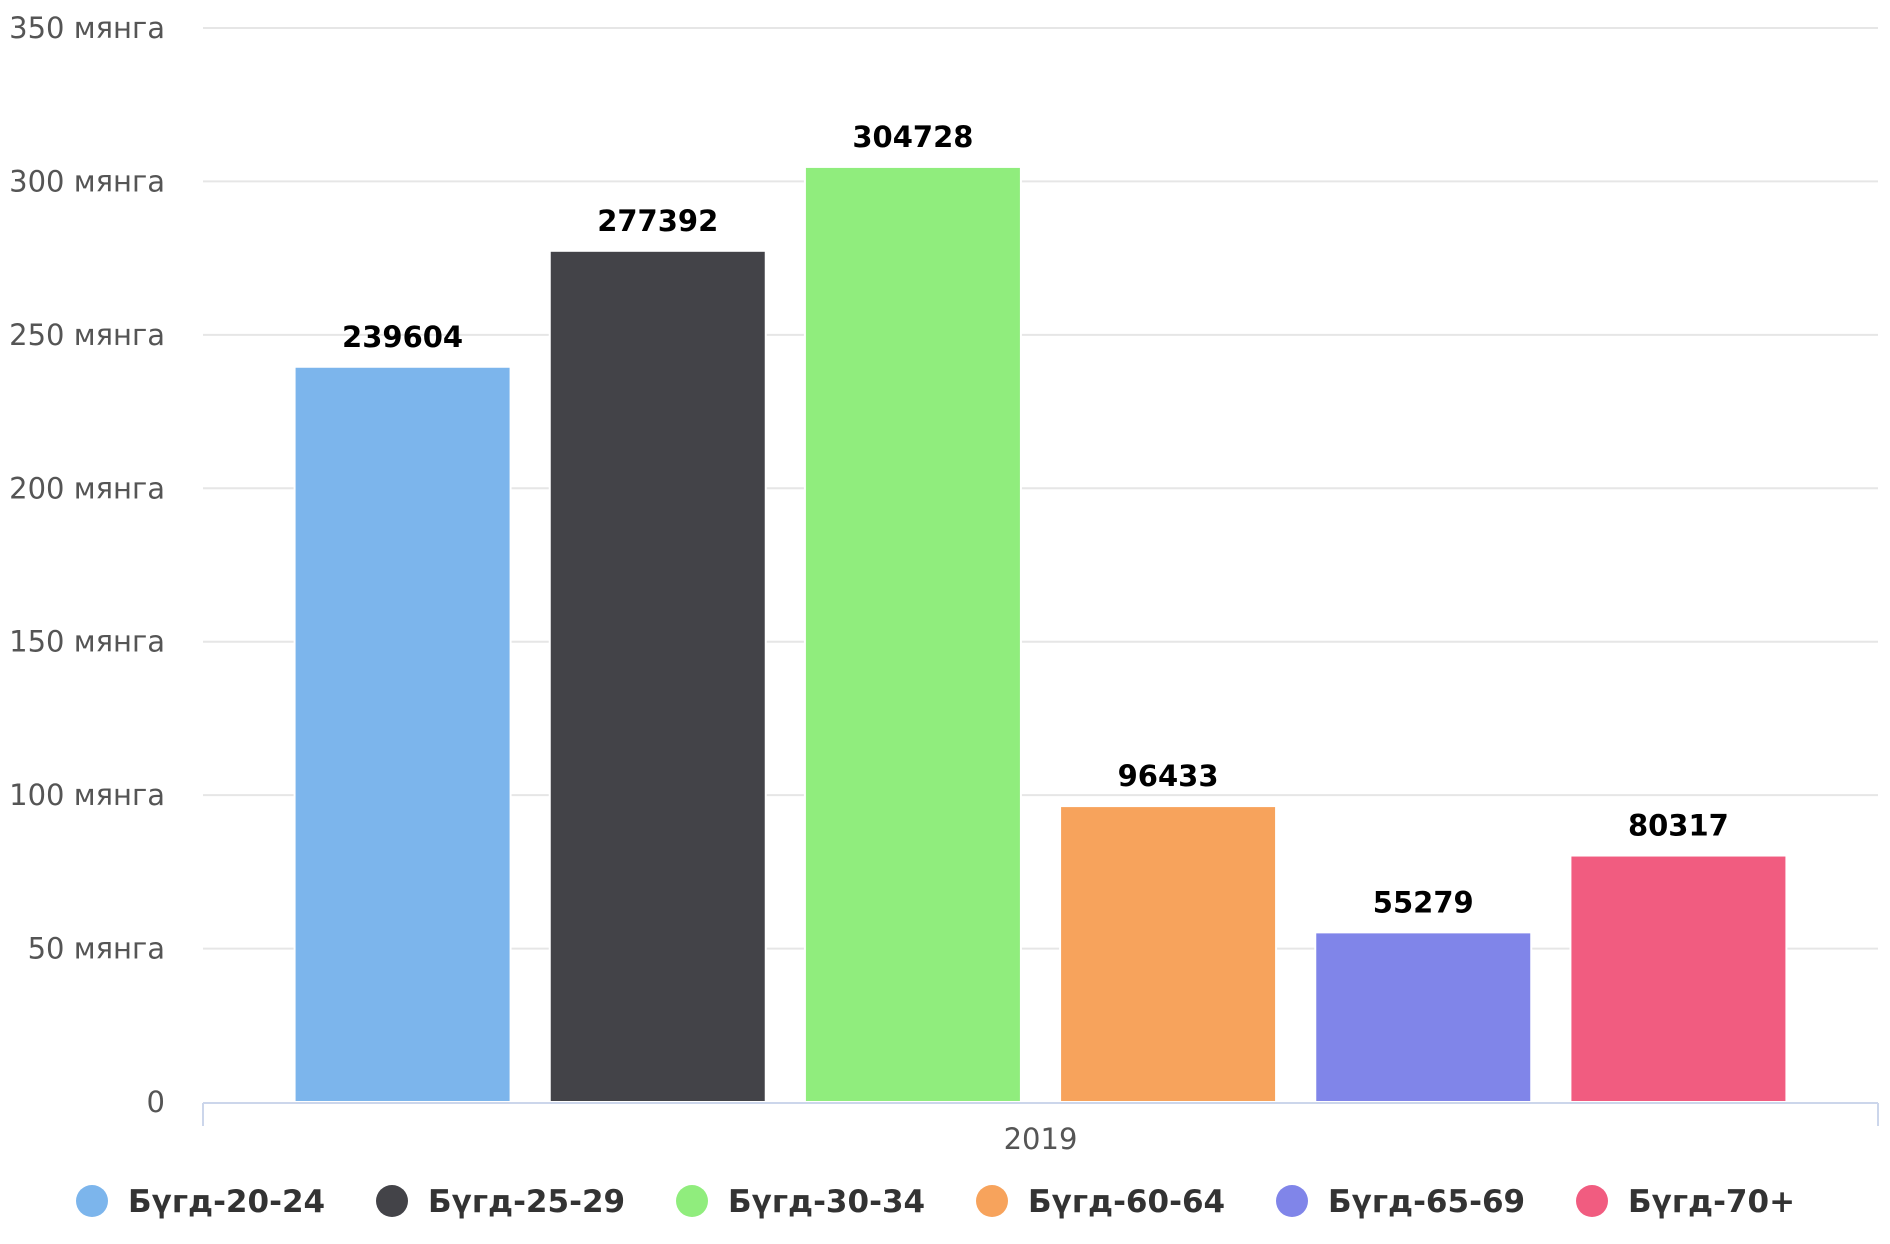  I want to click on legend-item: Бүгд-60-64, so click(1100, 1202).